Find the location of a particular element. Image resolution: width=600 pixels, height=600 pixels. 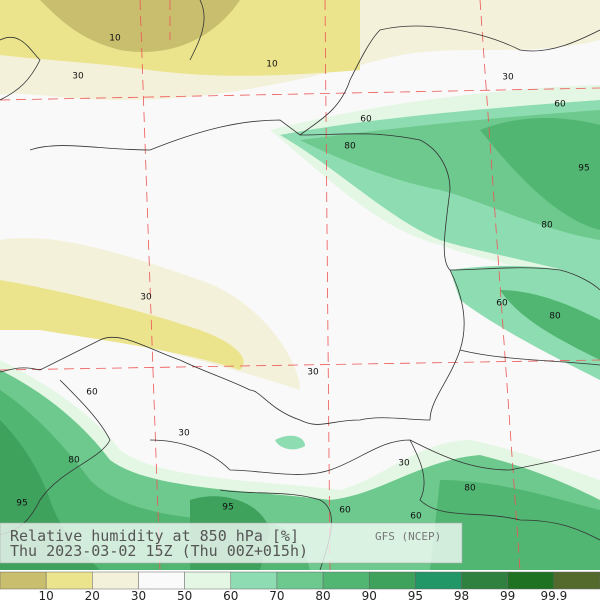

colorbar-label: 30 is located at coordinates (138, 594).